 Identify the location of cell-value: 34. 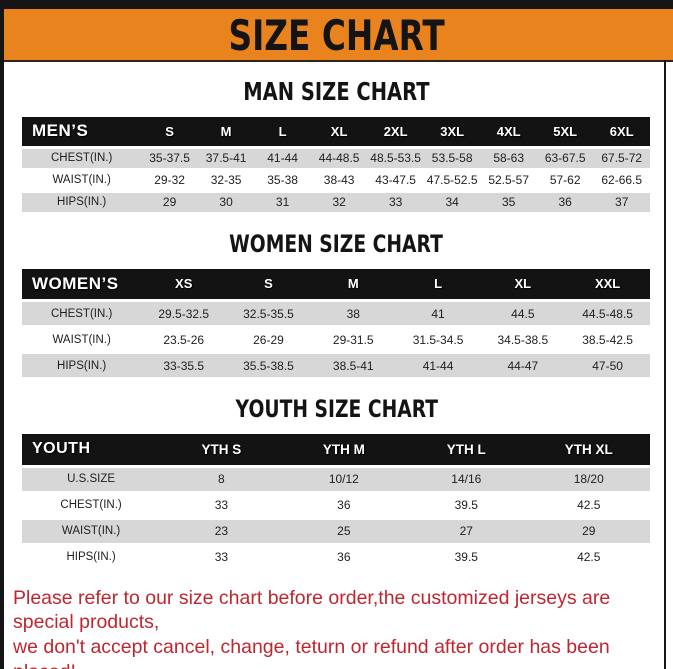
(452, 203).